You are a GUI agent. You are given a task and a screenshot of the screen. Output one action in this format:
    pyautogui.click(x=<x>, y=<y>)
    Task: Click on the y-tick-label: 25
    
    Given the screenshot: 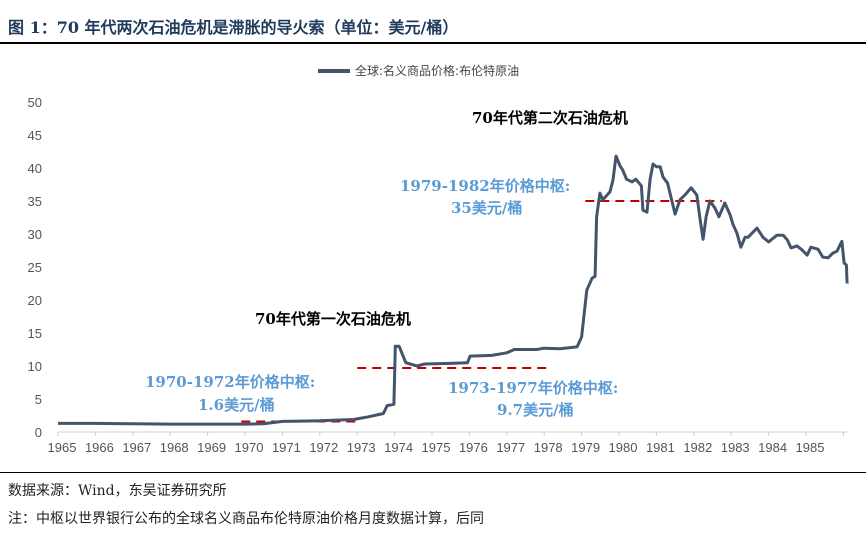 What is the action you would take?
    pyautogui.click(x=35, y=267)
    